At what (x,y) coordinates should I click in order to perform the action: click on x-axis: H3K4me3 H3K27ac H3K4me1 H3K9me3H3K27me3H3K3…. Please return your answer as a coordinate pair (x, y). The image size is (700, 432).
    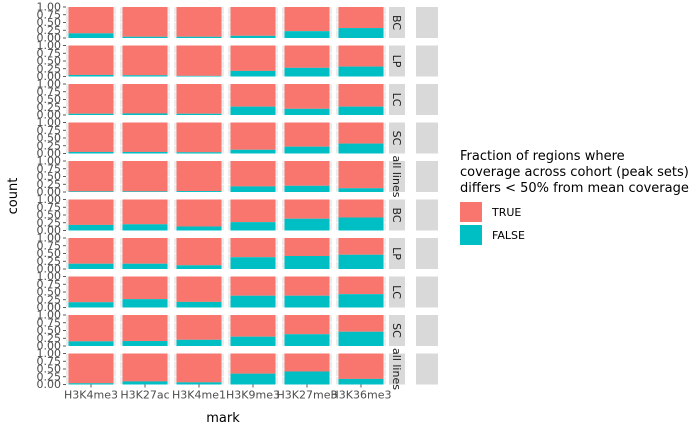
    Looking at the image, I should click on (227, 393).